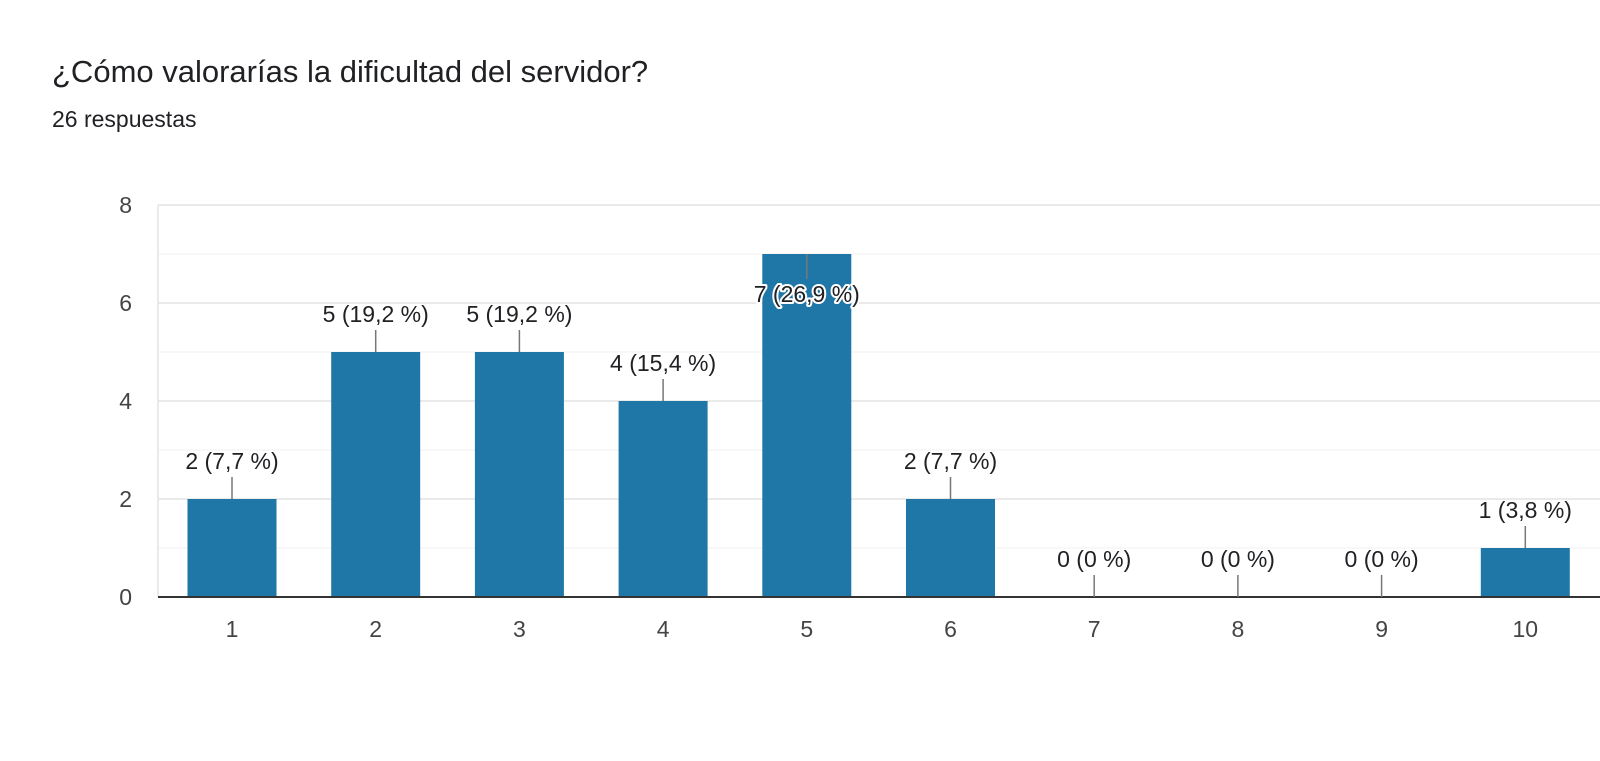  I want to click on x-tick-label: 3, so click(519, 629).